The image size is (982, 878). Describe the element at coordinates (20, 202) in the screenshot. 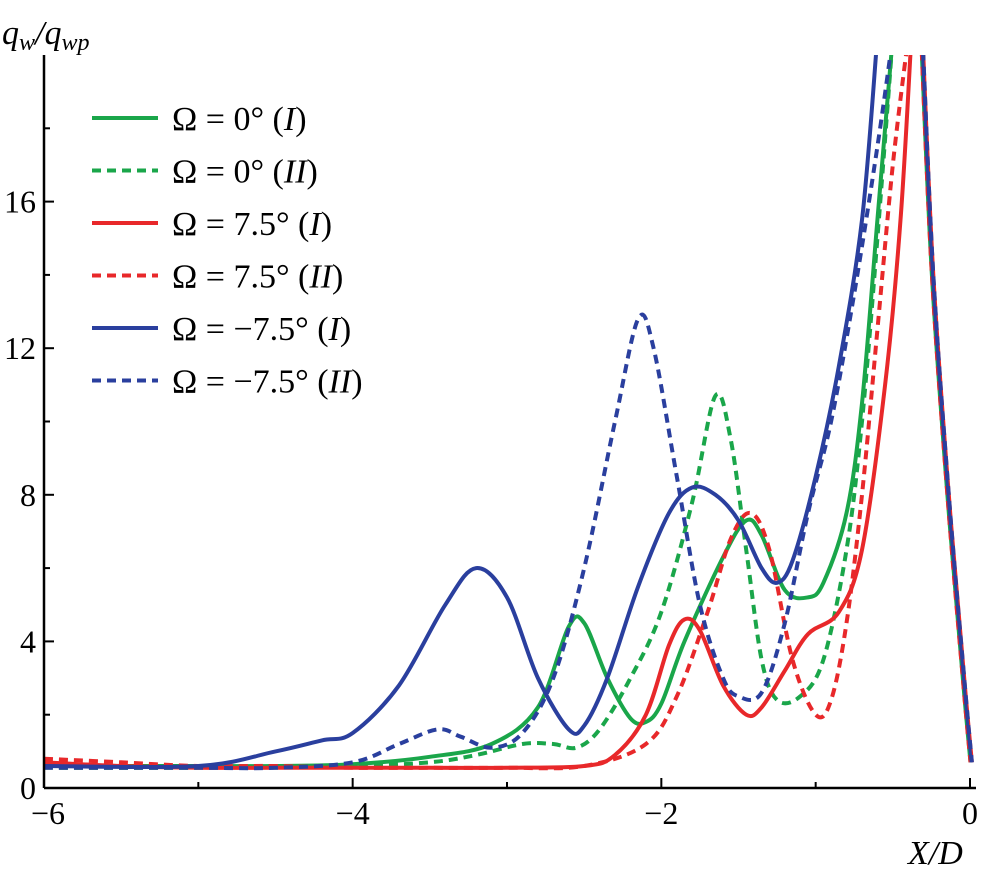

I see `y-tick-label: 16` at that location.